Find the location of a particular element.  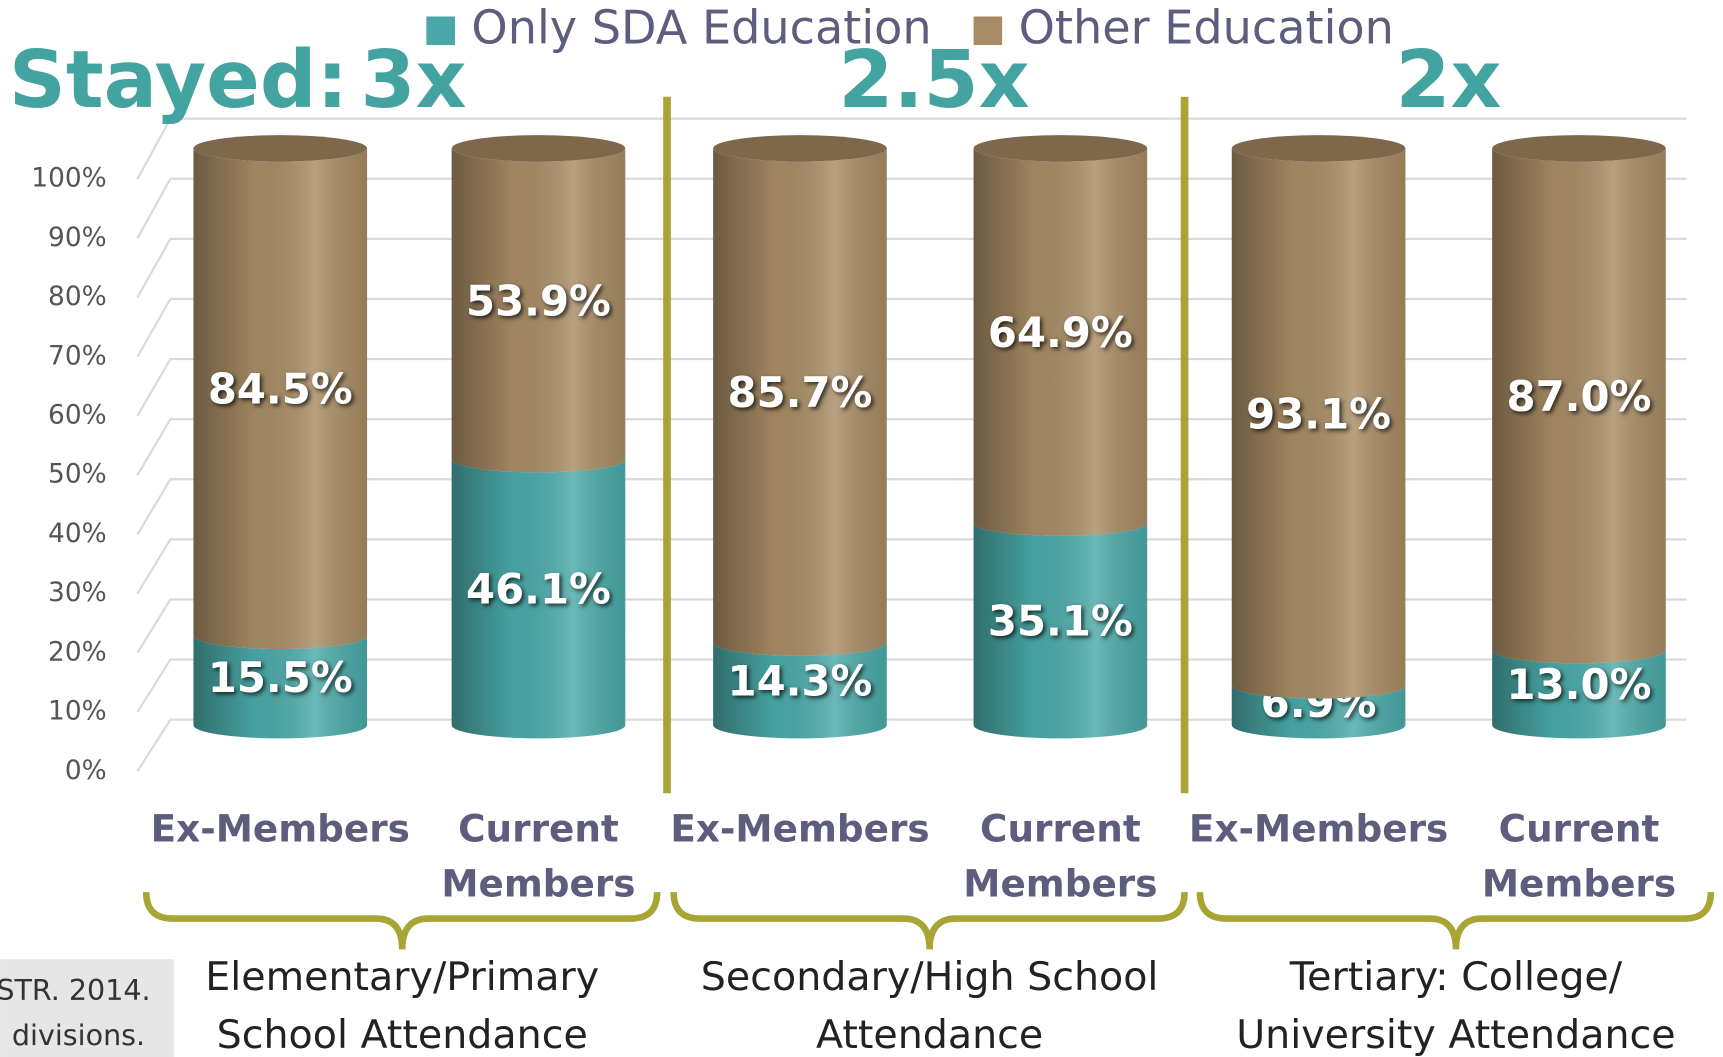

data-label: 64.9% is located at coordinates (1060, 332).